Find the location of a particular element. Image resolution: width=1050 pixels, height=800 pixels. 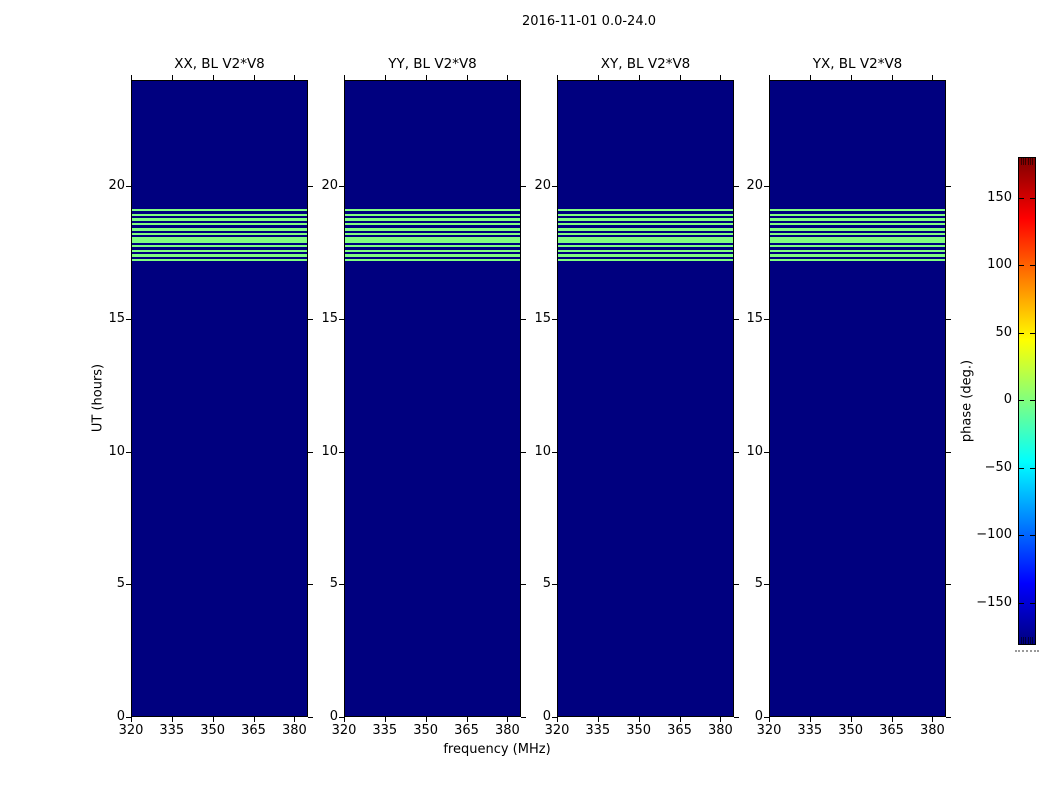

colorbar-tick-label: −100 is located at coordinates (994, 534).